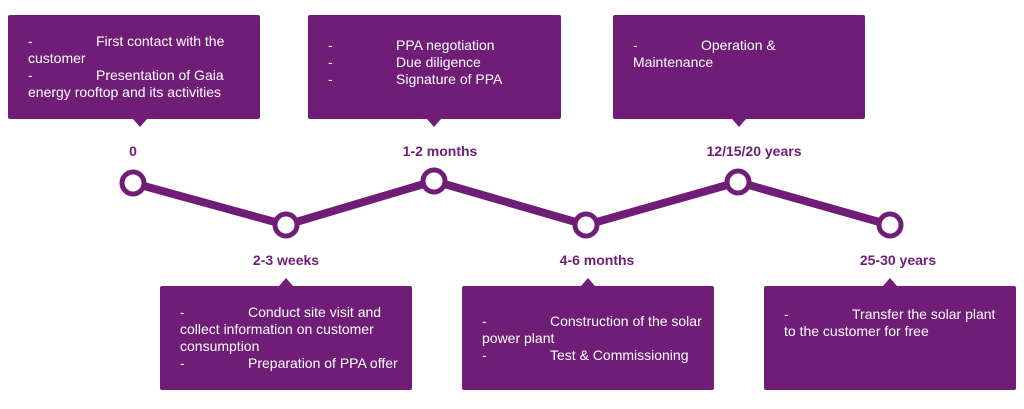 The image size is (1024, 409). What do you see at coordinates (404, 62) in the screenshot?
I see `callout-item: - Due diligence` at bounding box center [404, 62].